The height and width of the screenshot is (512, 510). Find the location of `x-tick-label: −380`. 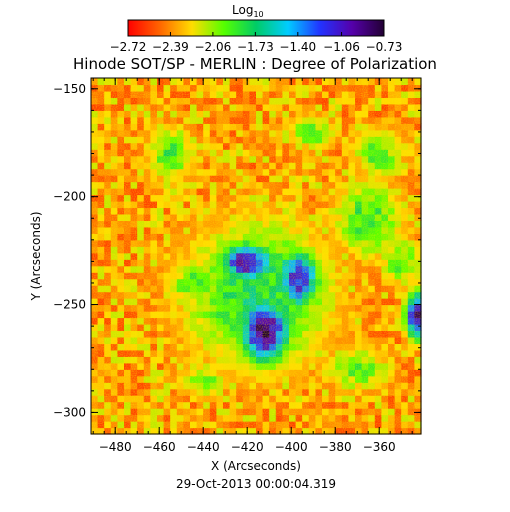

x-tick-label: −380 is located at coordinates (335, 447).